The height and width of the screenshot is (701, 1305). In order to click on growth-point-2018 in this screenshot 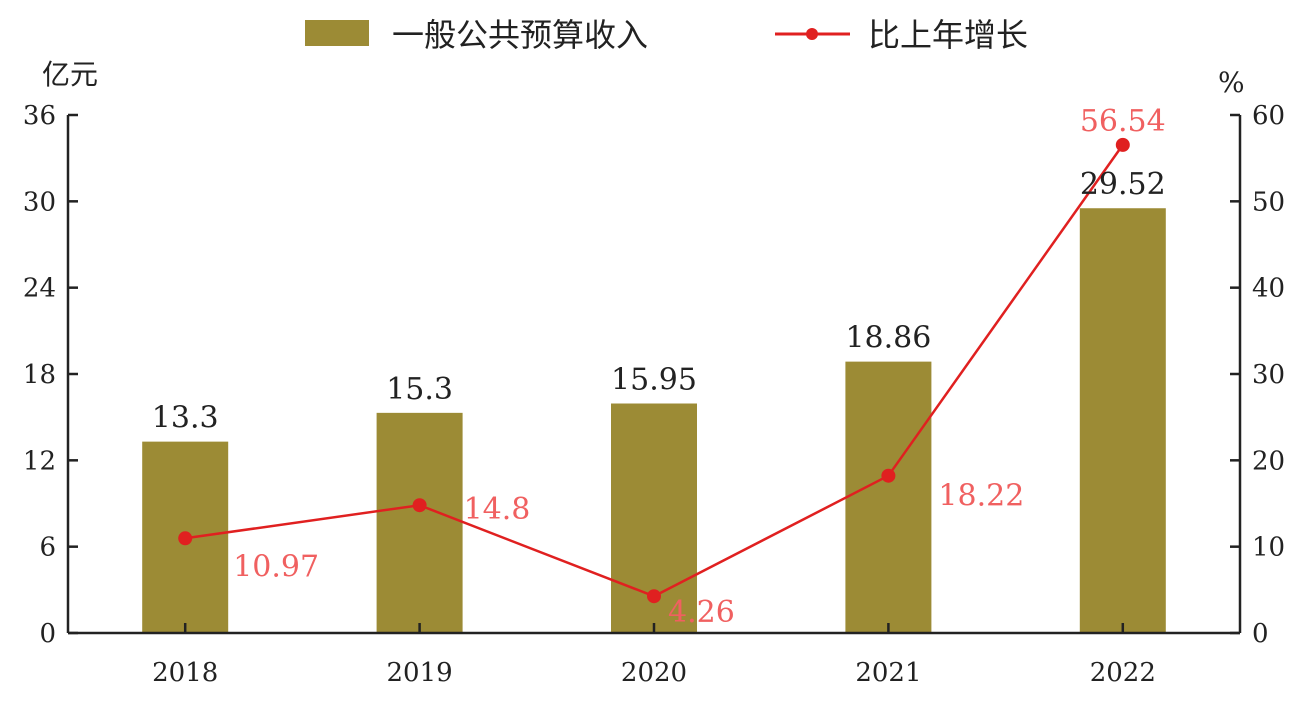, I will do `click(185, 538)`.